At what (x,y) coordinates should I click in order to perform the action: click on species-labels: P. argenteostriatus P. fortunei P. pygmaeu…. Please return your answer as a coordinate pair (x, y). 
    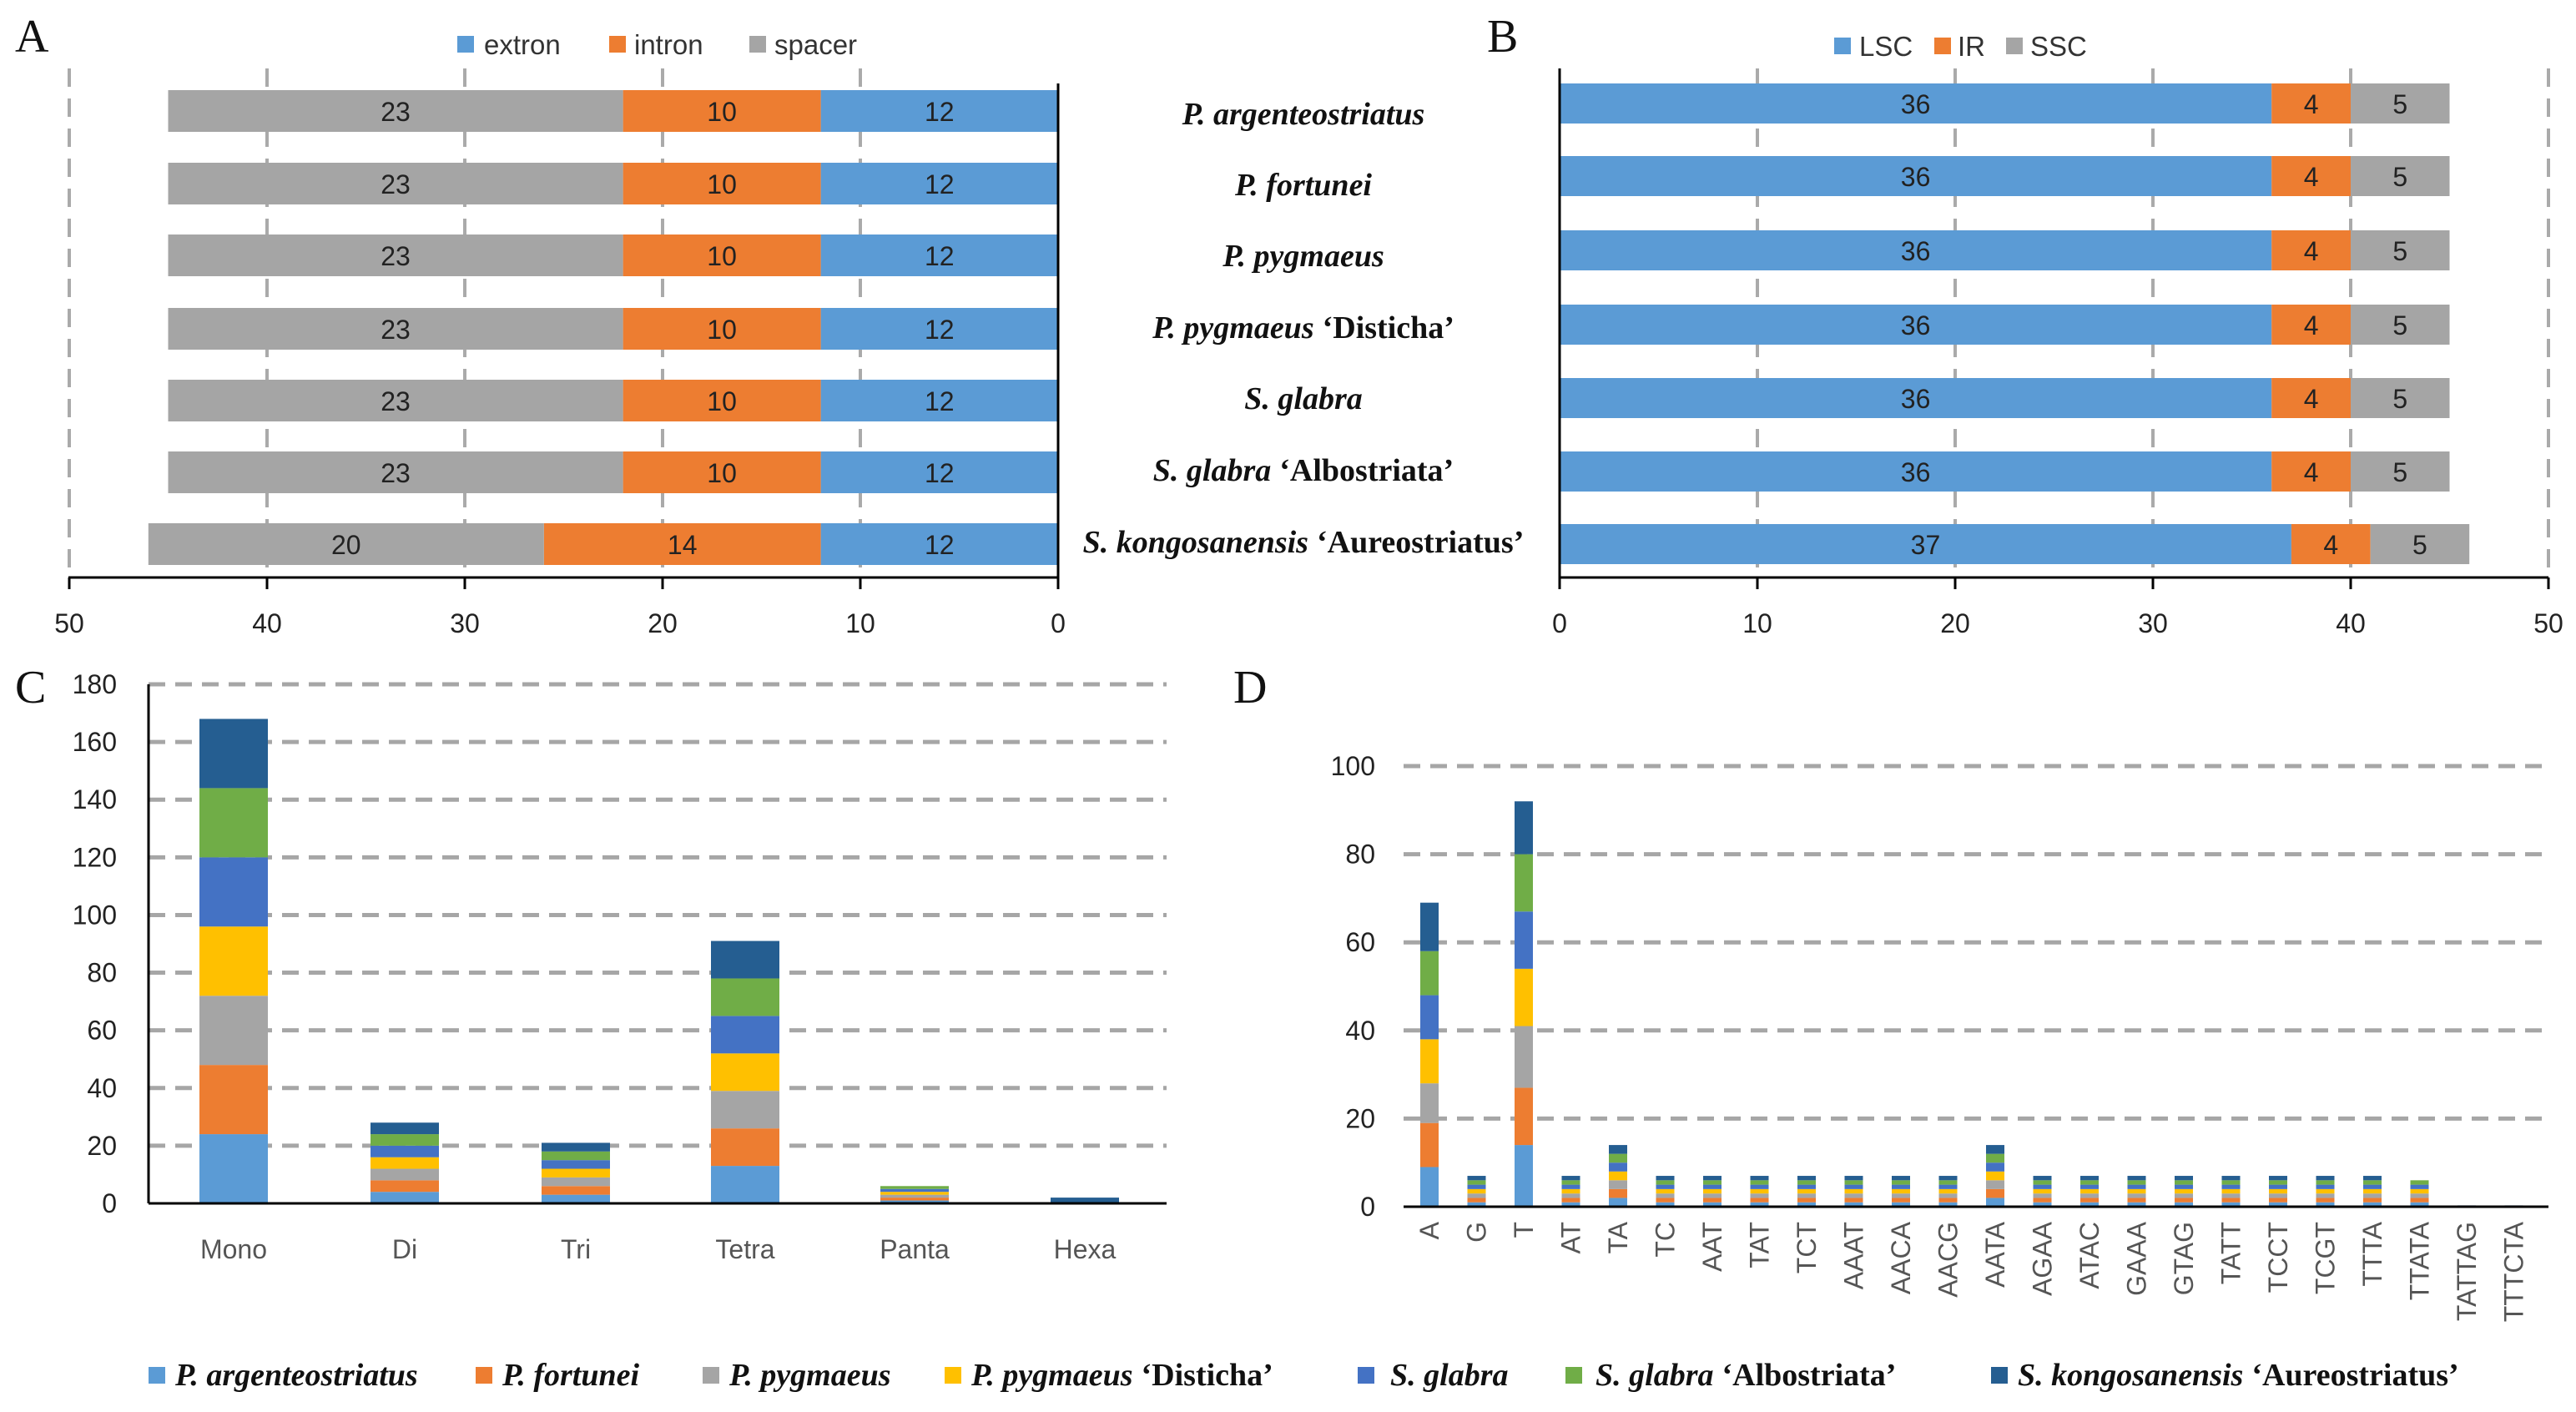
    Looking at the image, I should click on (1304, 328).